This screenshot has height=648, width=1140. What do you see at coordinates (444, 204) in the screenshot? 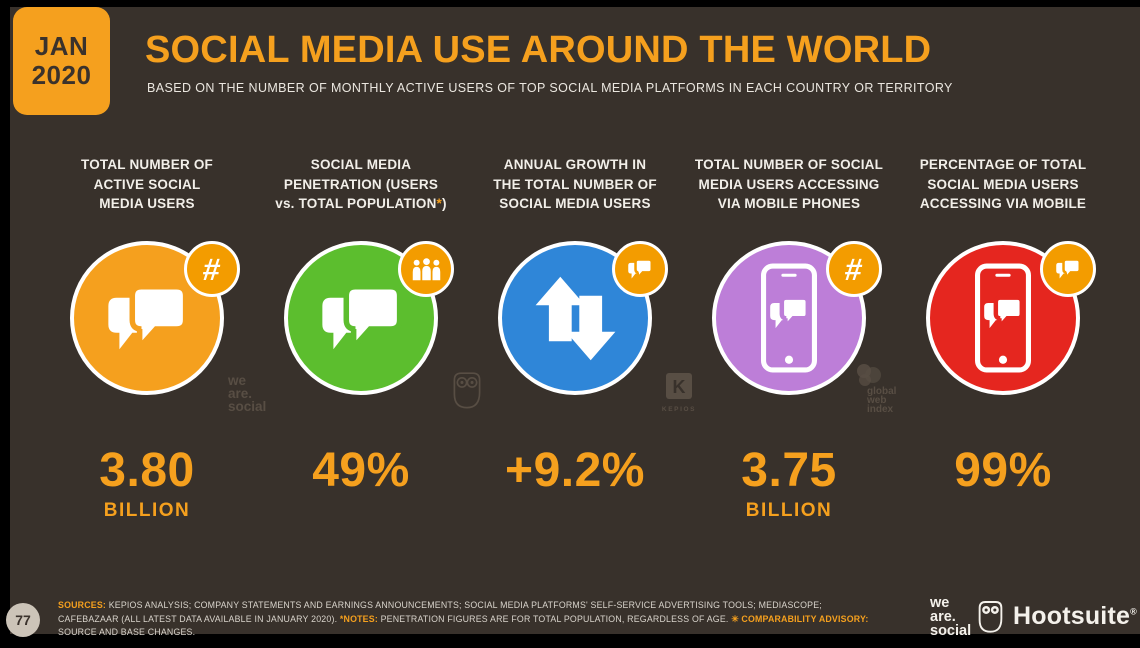
I see `stat-label-tail: )` at bounding box center [444, 204].